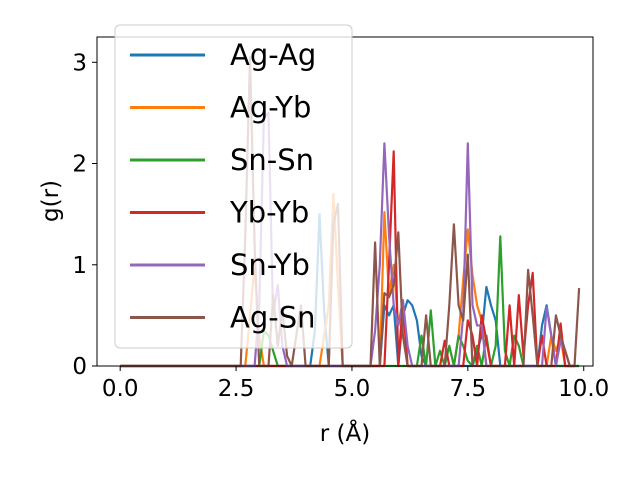 This screenshot has height=480, width=640. I want to click on x-axis-ticks: 0.0 2.5 5.0 7.5 10.0, so click(355, 384).